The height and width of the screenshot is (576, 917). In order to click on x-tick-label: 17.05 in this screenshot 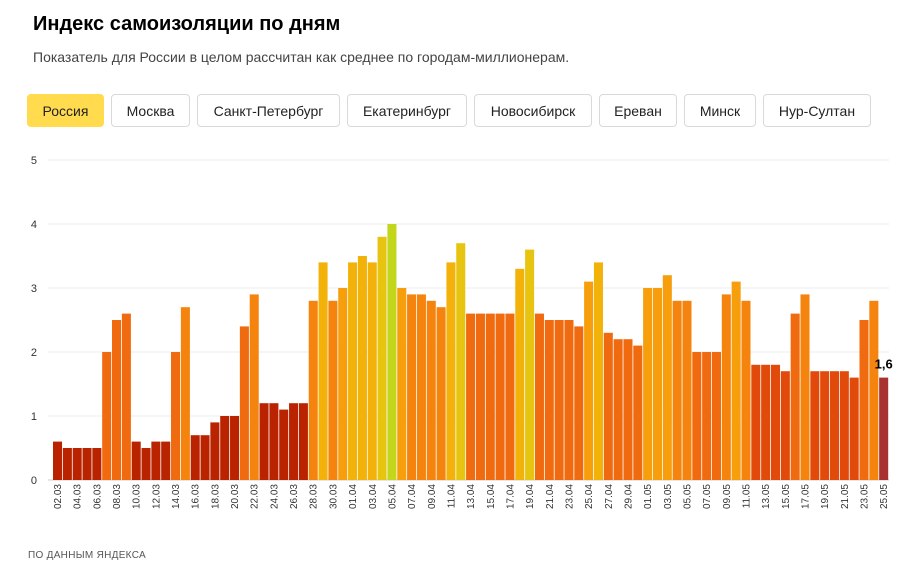, I will do `click(806, 496)`.